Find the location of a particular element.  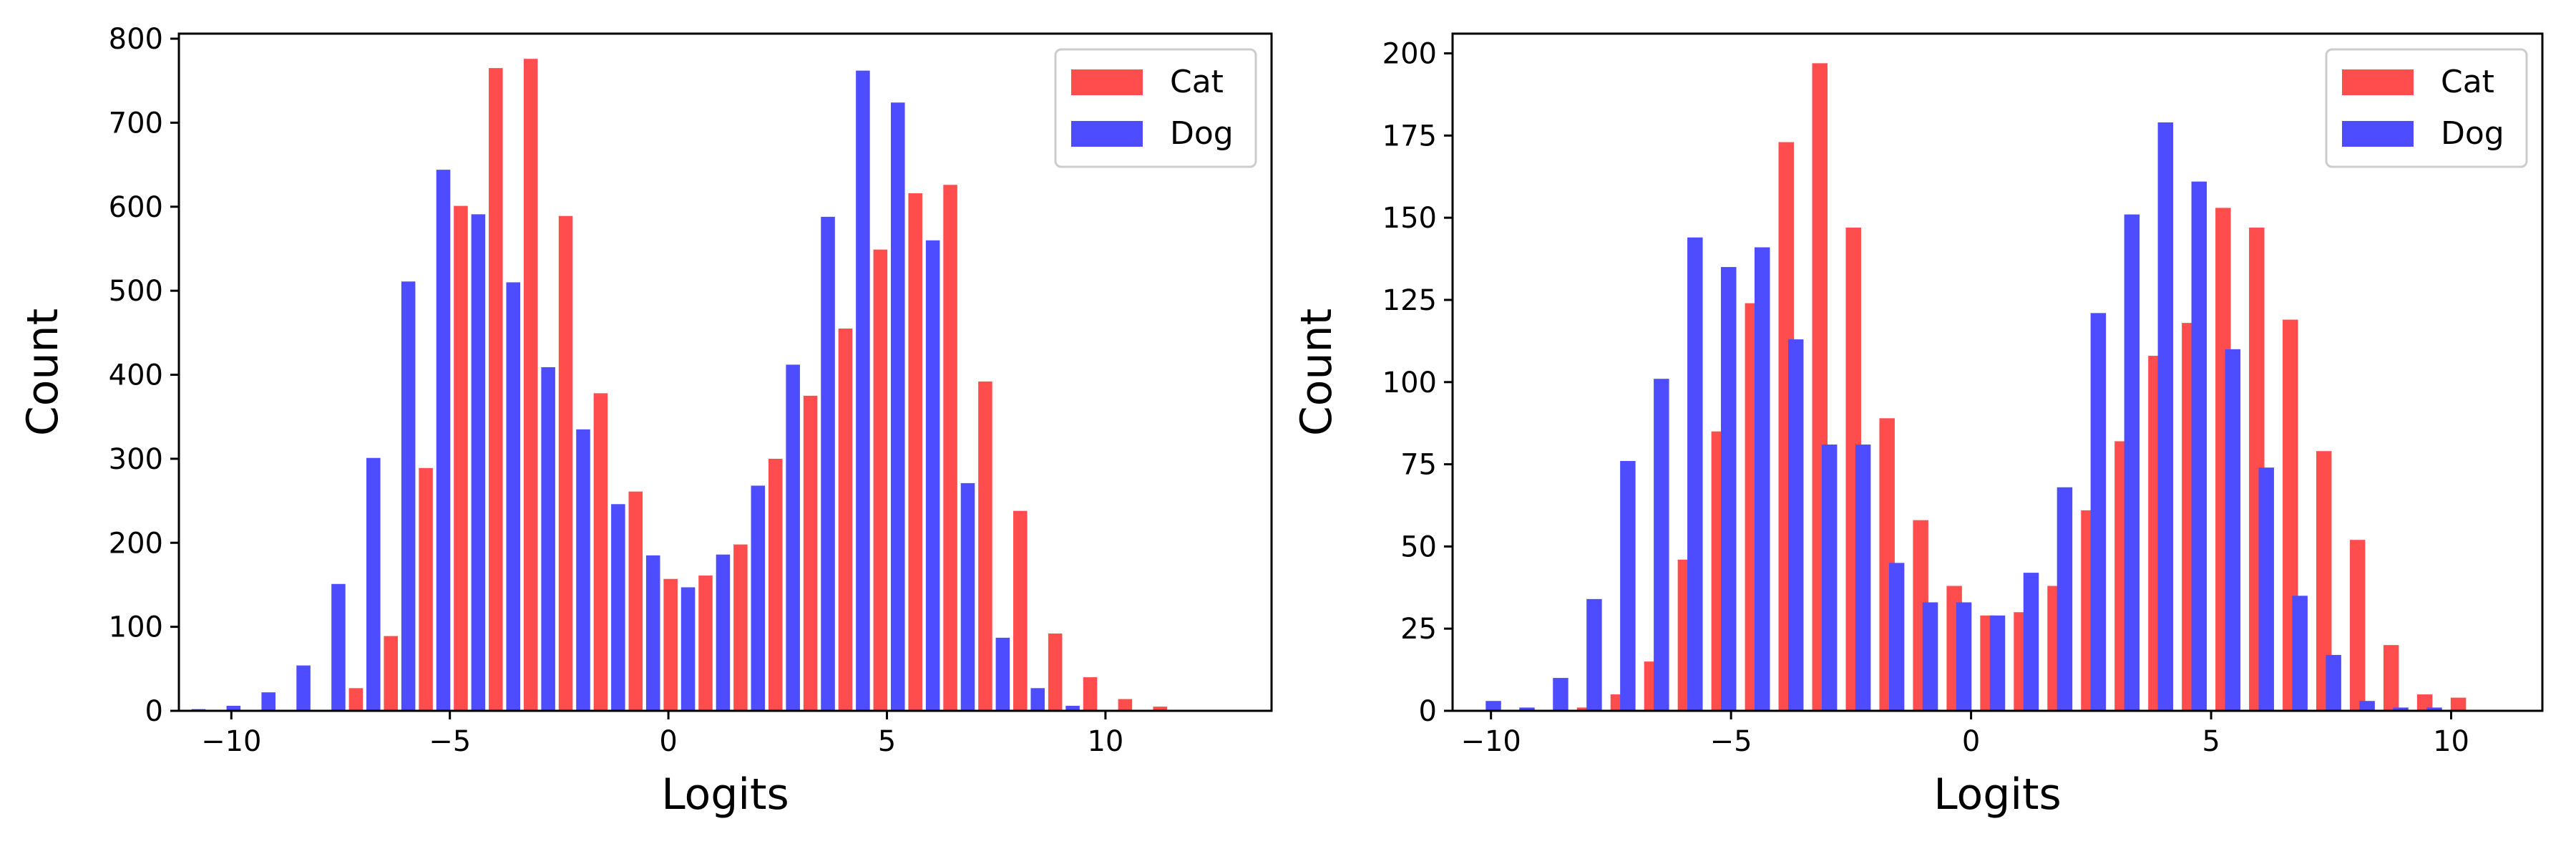

y-tick-label: 125 is located at coordinates (1409, 300).